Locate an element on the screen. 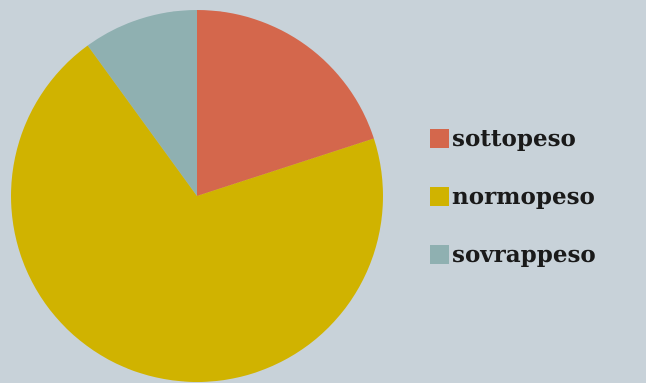 Image resolution: width=646 pixels, height=383 pixels. legend-swatch-sottopeso is located at coordinates (439, 138).